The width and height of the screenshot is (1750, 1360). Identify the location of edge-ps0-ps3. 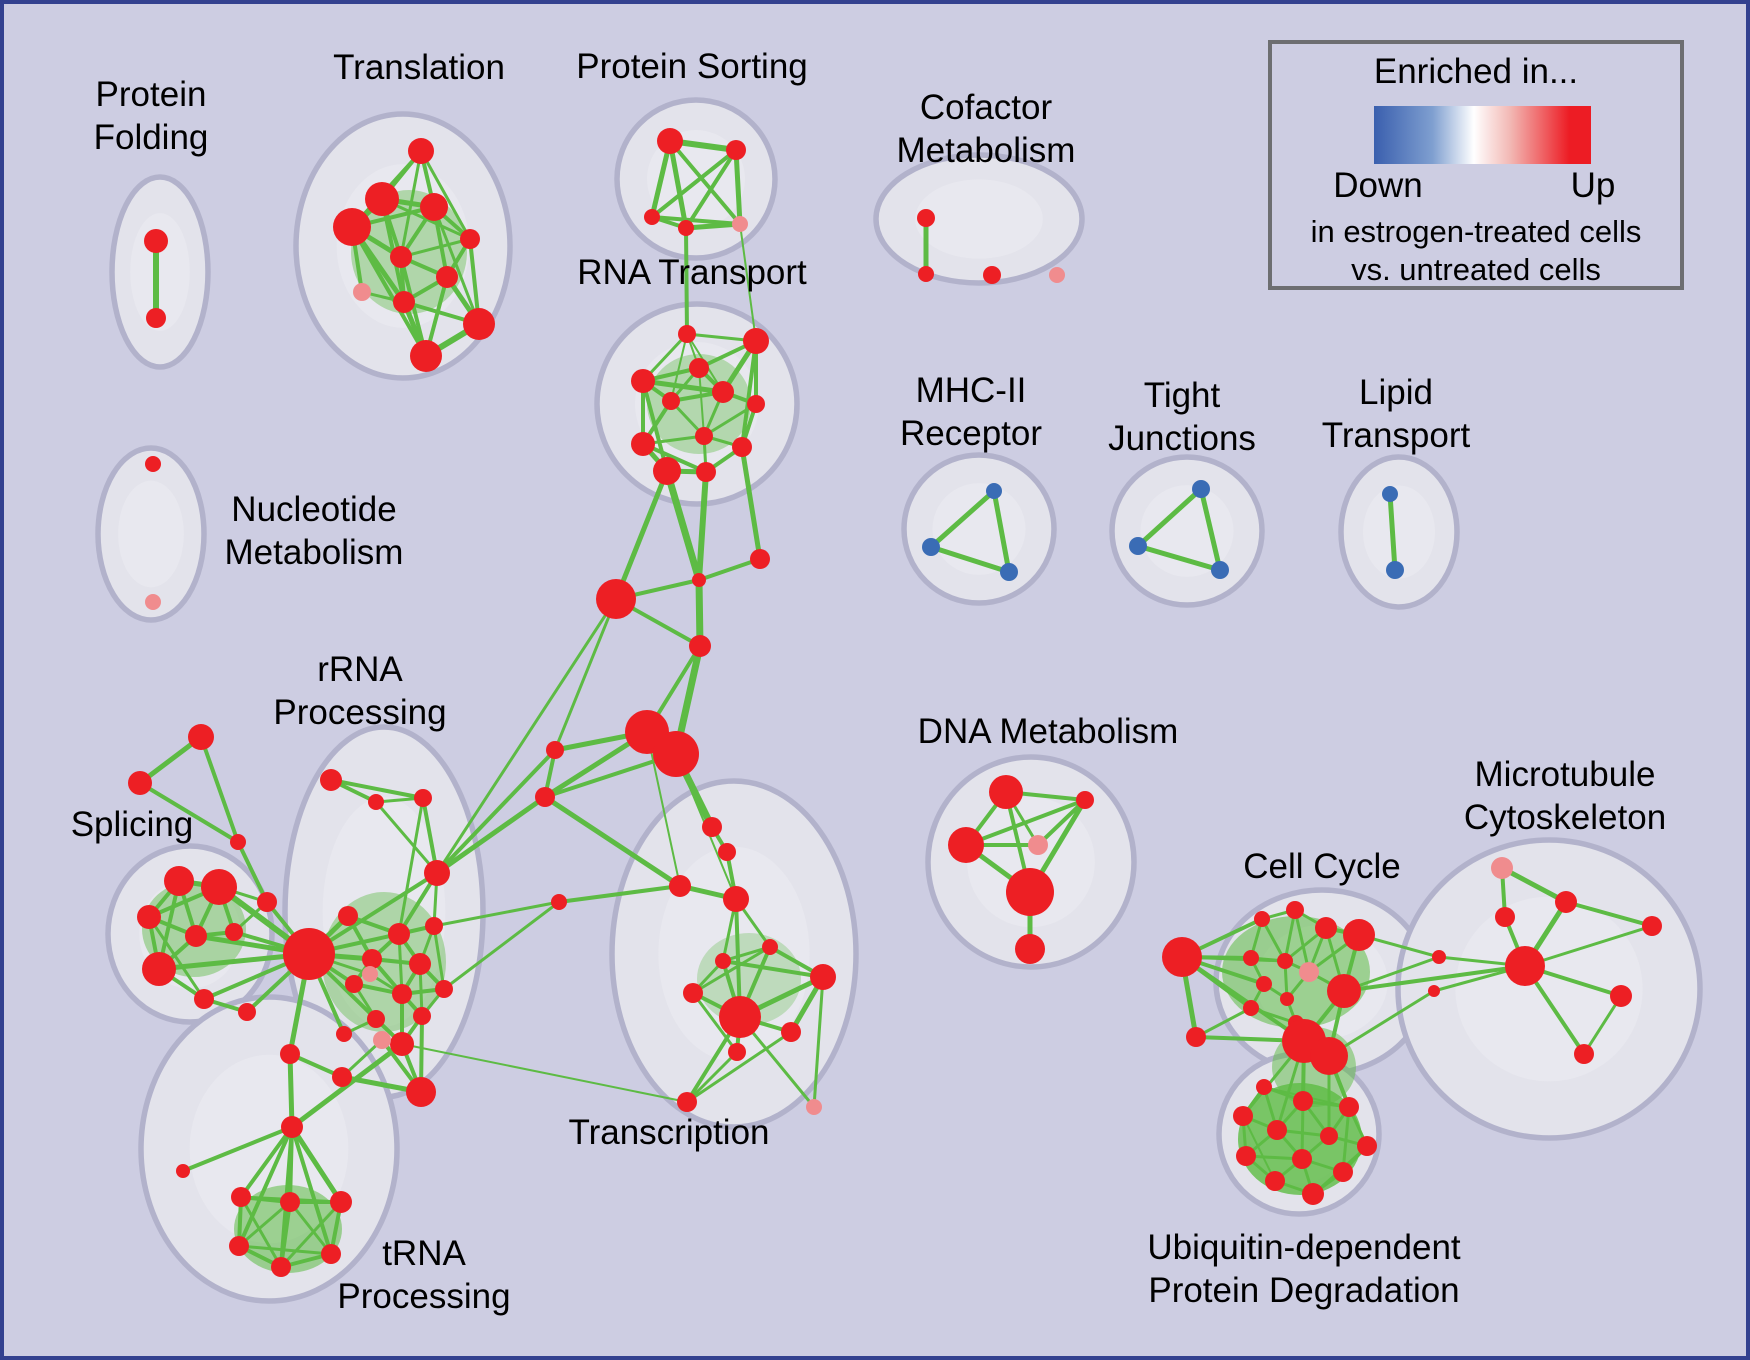
(678, 184).